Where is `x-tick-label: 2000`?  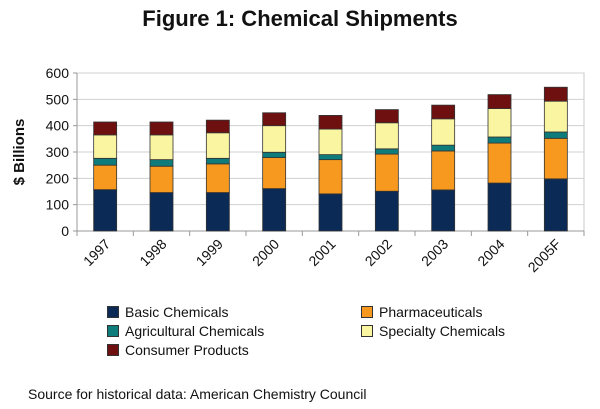 x-tick-label: 2000 is located at coordinates (265, 252).